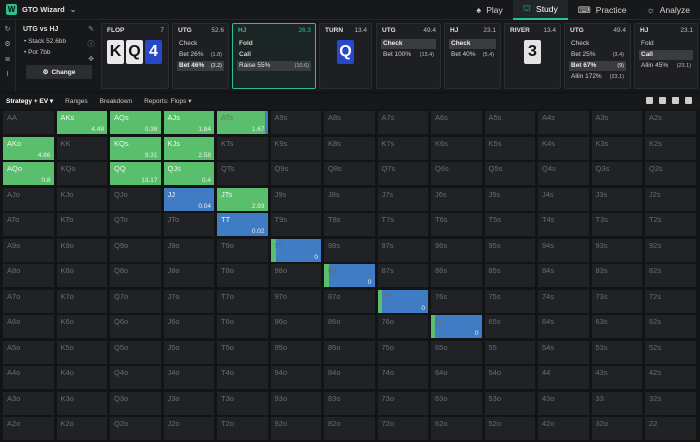 This screenshot has width=700, height=442. Describe the element at coordinates (670, 199) in the screenshot. I see `hand-cell-J2s: J2s` at that location.